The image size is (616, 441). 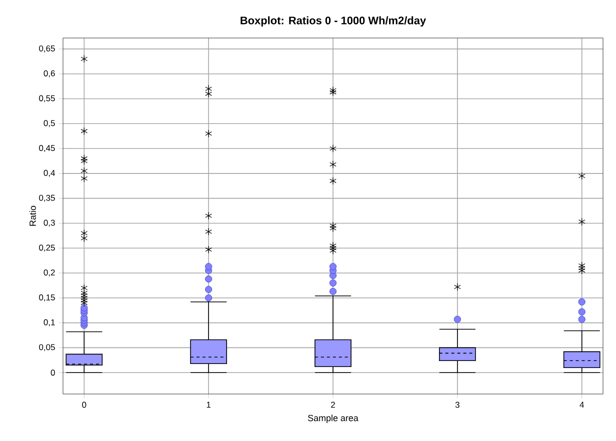 I want to click on x-tick-label: 0, so click(x=84, y=405).